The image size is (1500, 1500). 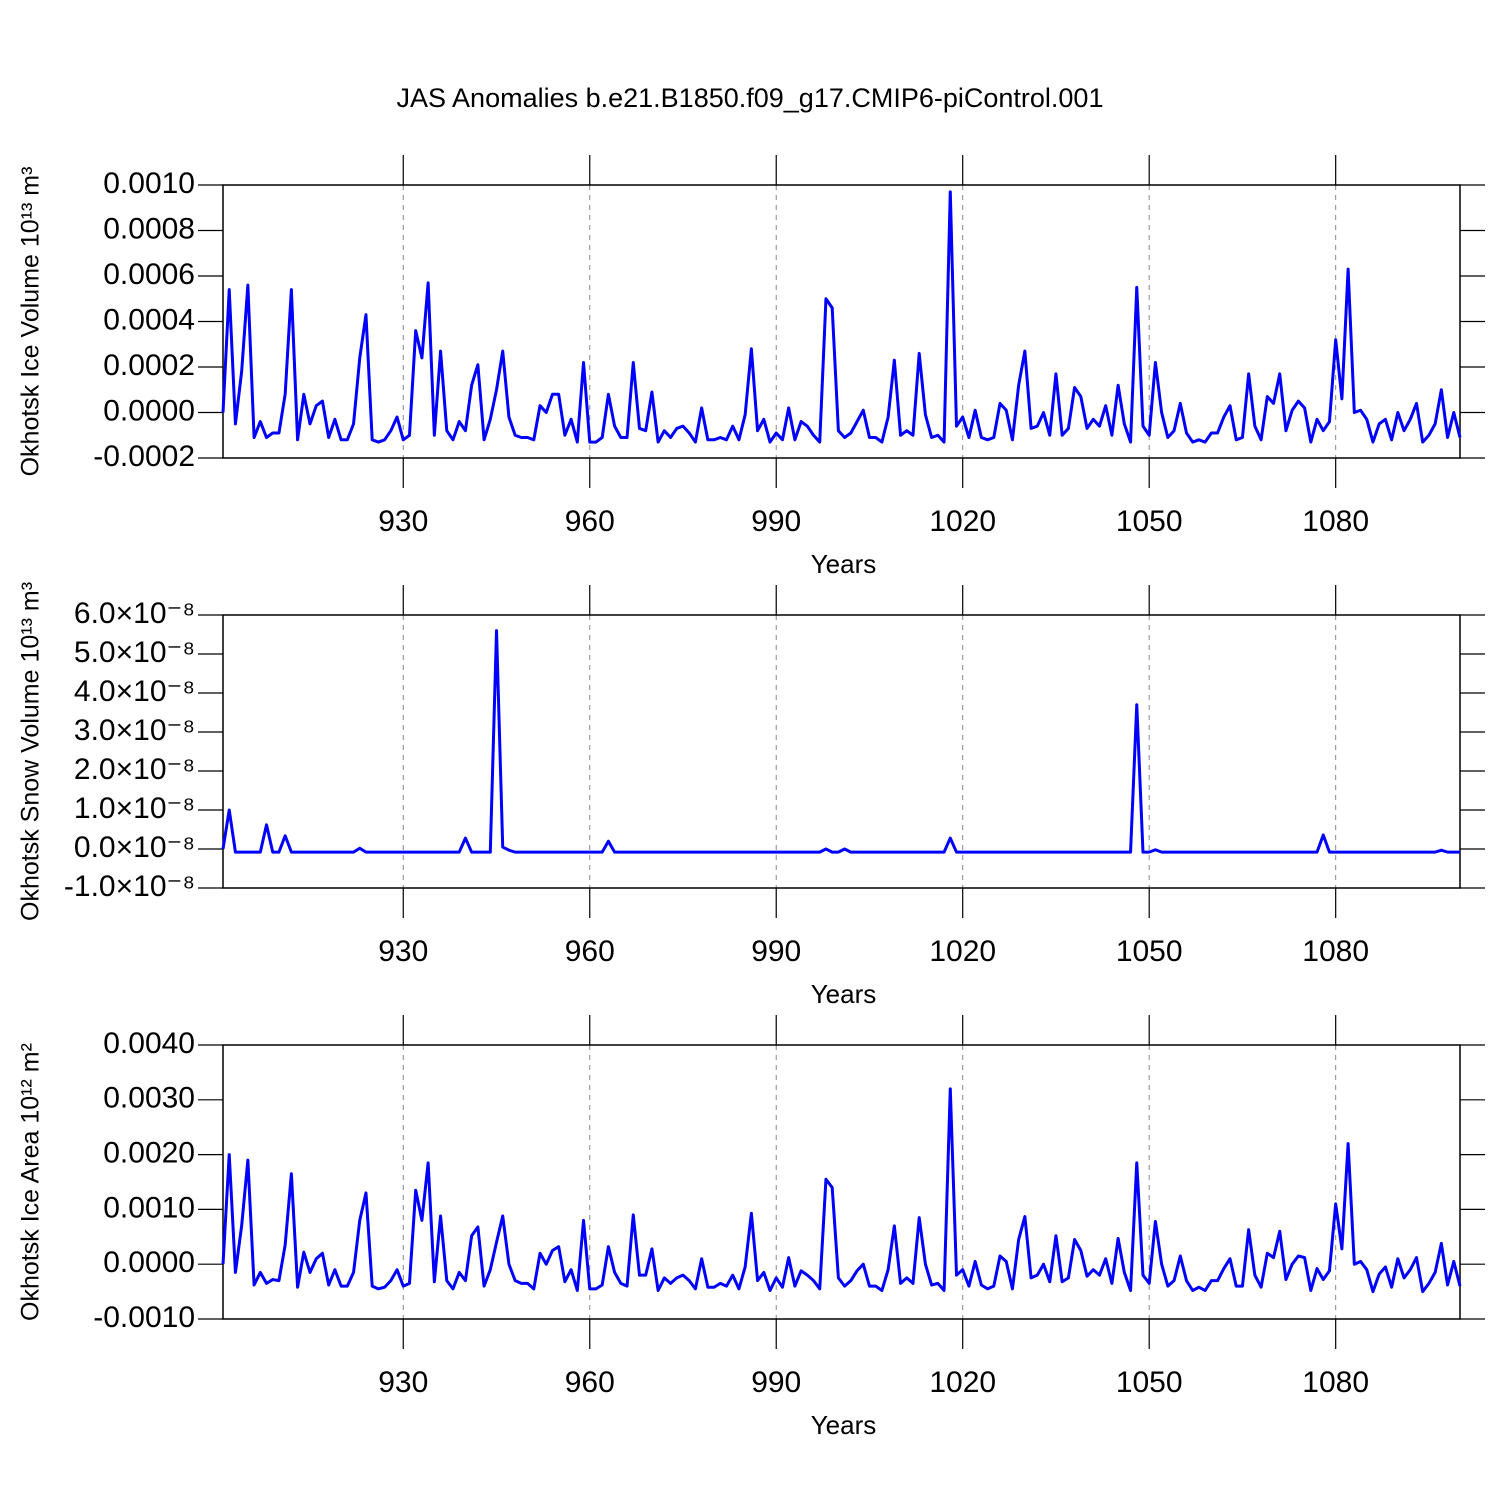 I want to click on y-tick-label: 0.0×10⁻⁸, so click(x=134, y=847).